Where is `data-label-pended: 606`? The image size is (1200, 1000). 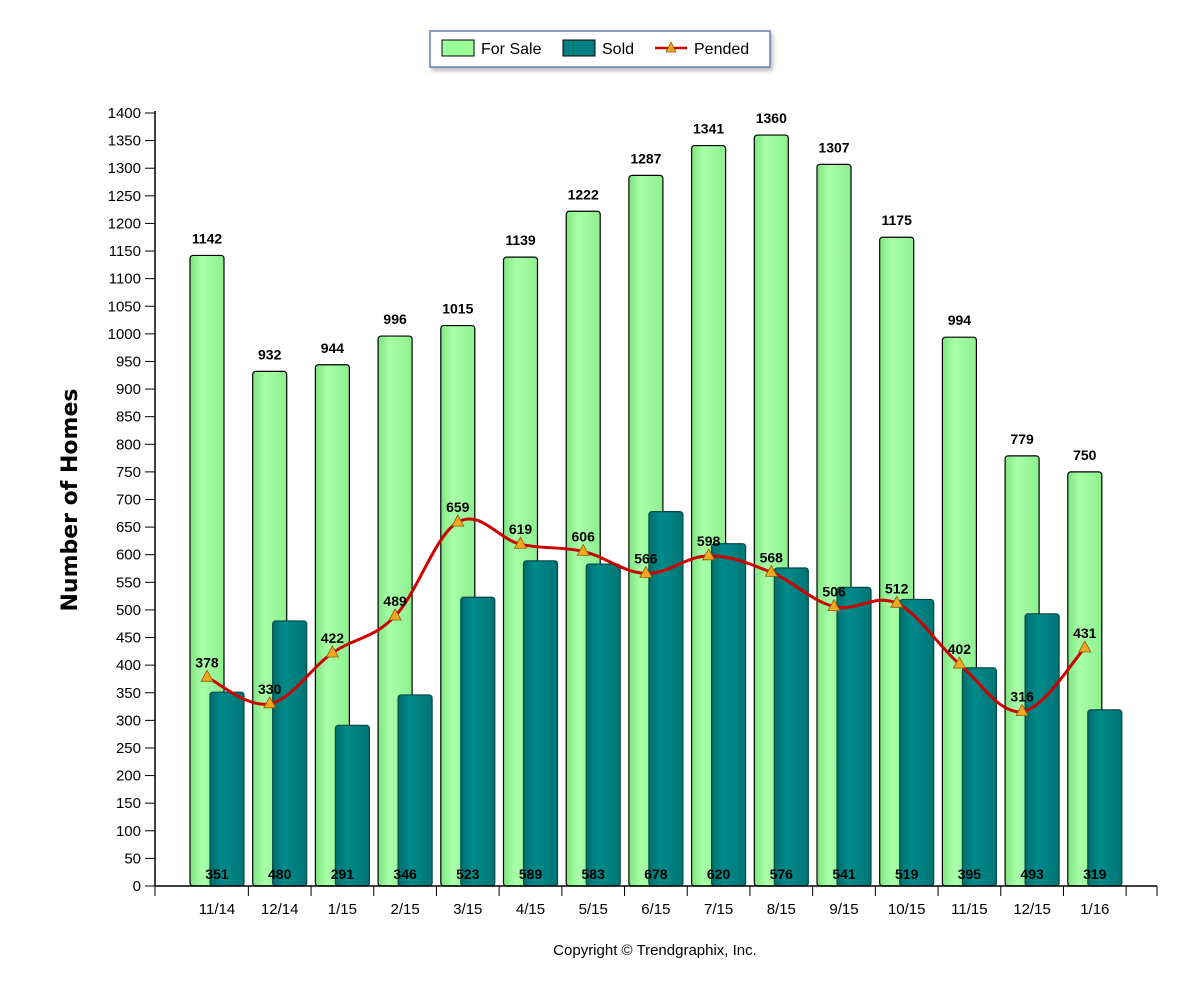
data-label-pended: 606 is located at coordinates (584, 536).